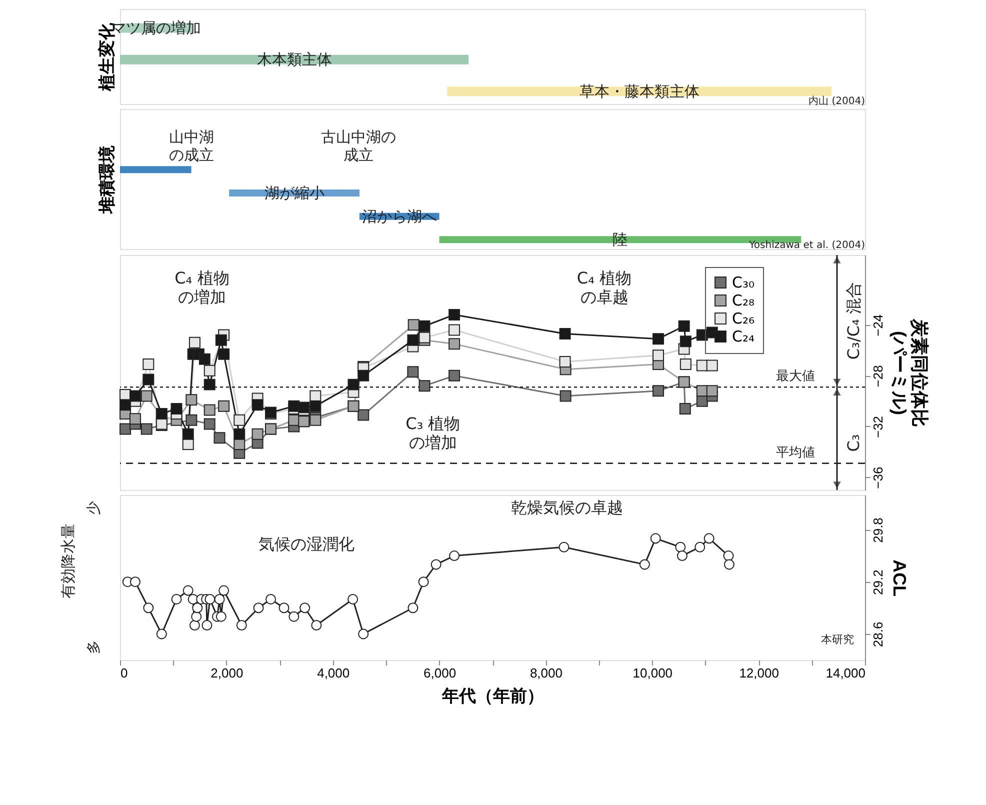  What do you see at coordinates (743, 283) in the screenshot?
I see `legend-label: C₃₀` at bounding box center [743, 283].